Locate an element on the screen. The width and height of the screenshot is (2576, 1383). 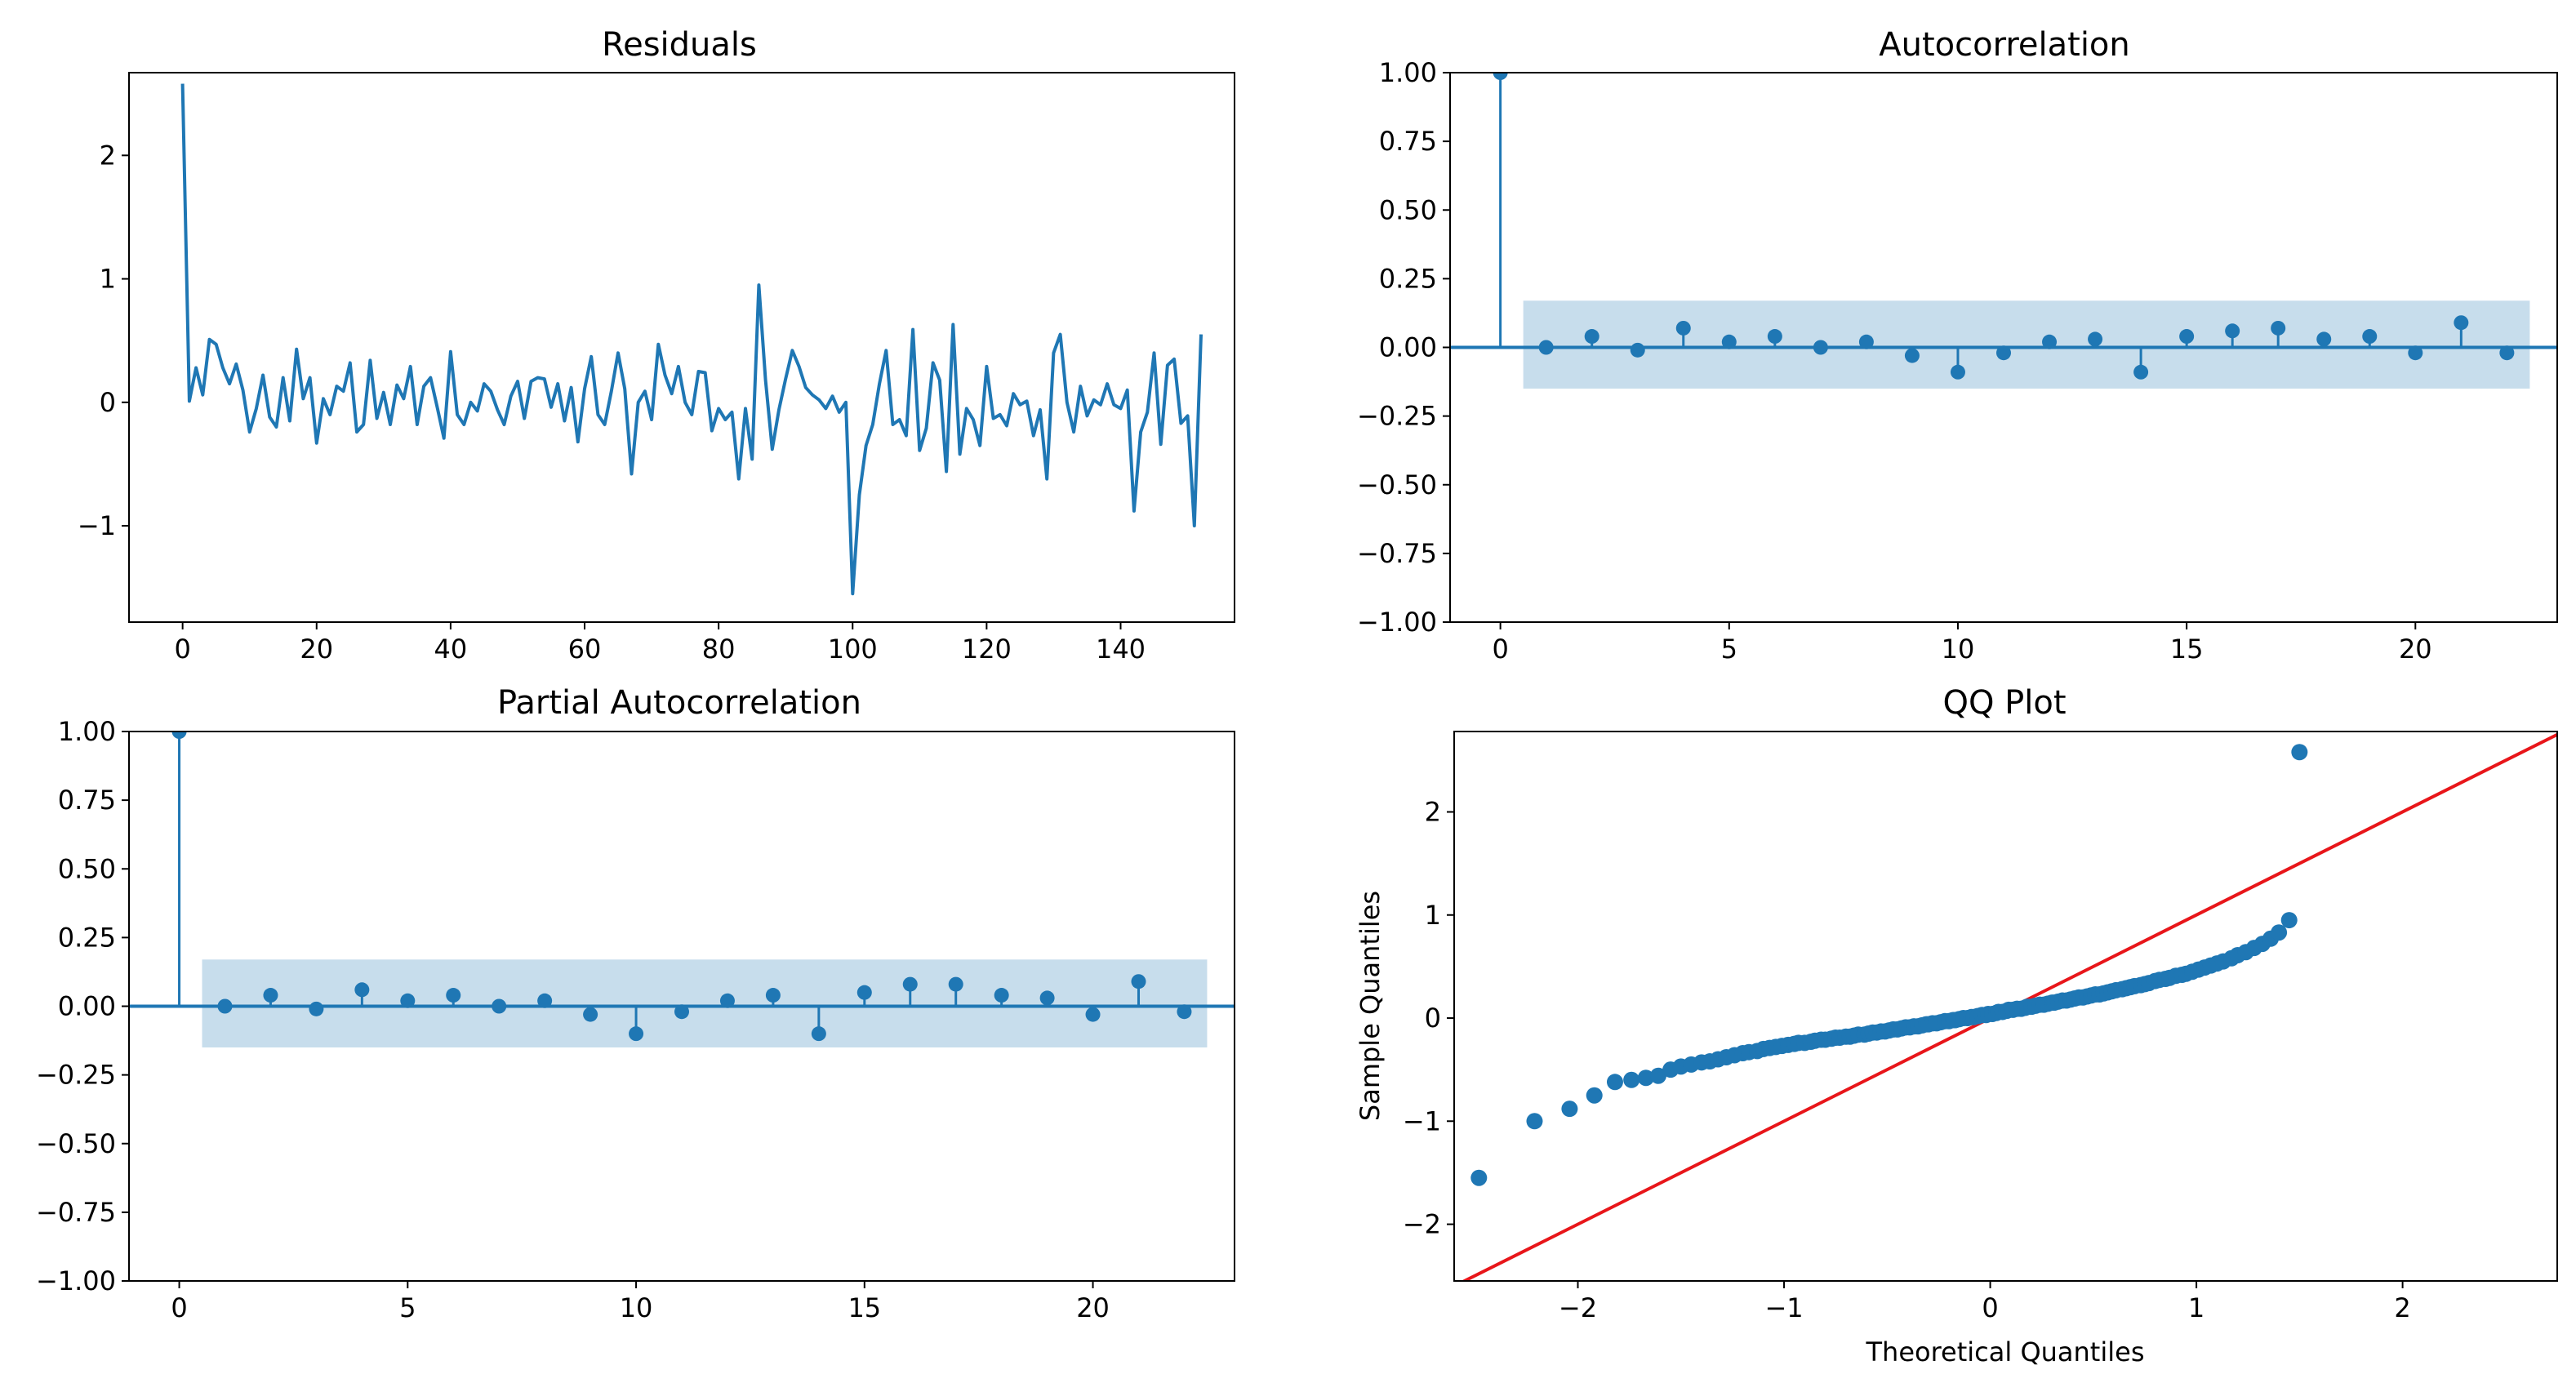
residuals-plot-area is located at coordinates (691, 340).